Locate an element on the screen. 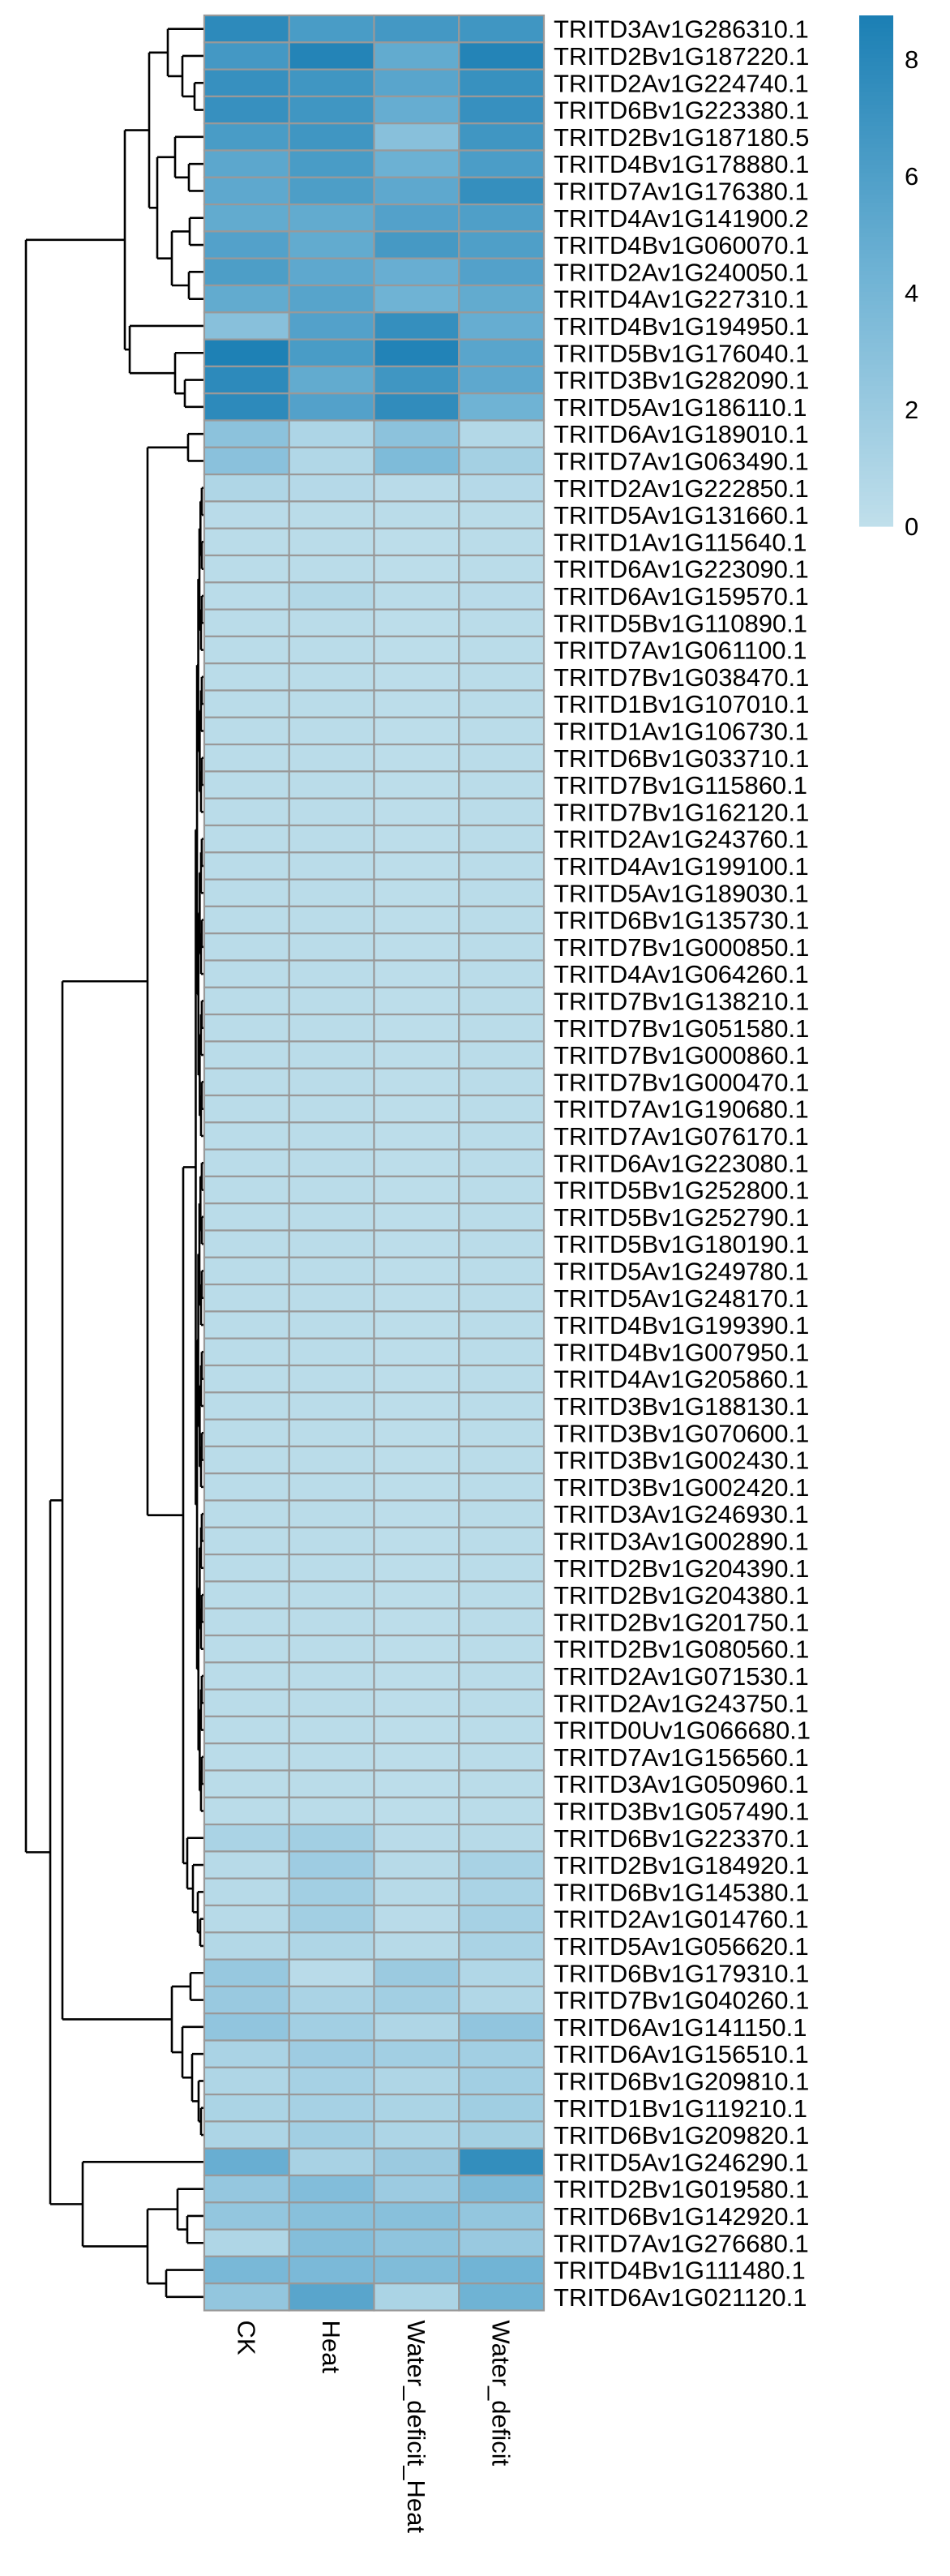 The height and width of the screenshot is (2576, 950). row-label: TRITD6Bv1G209810.1 is located at coordinates (681, 2081).